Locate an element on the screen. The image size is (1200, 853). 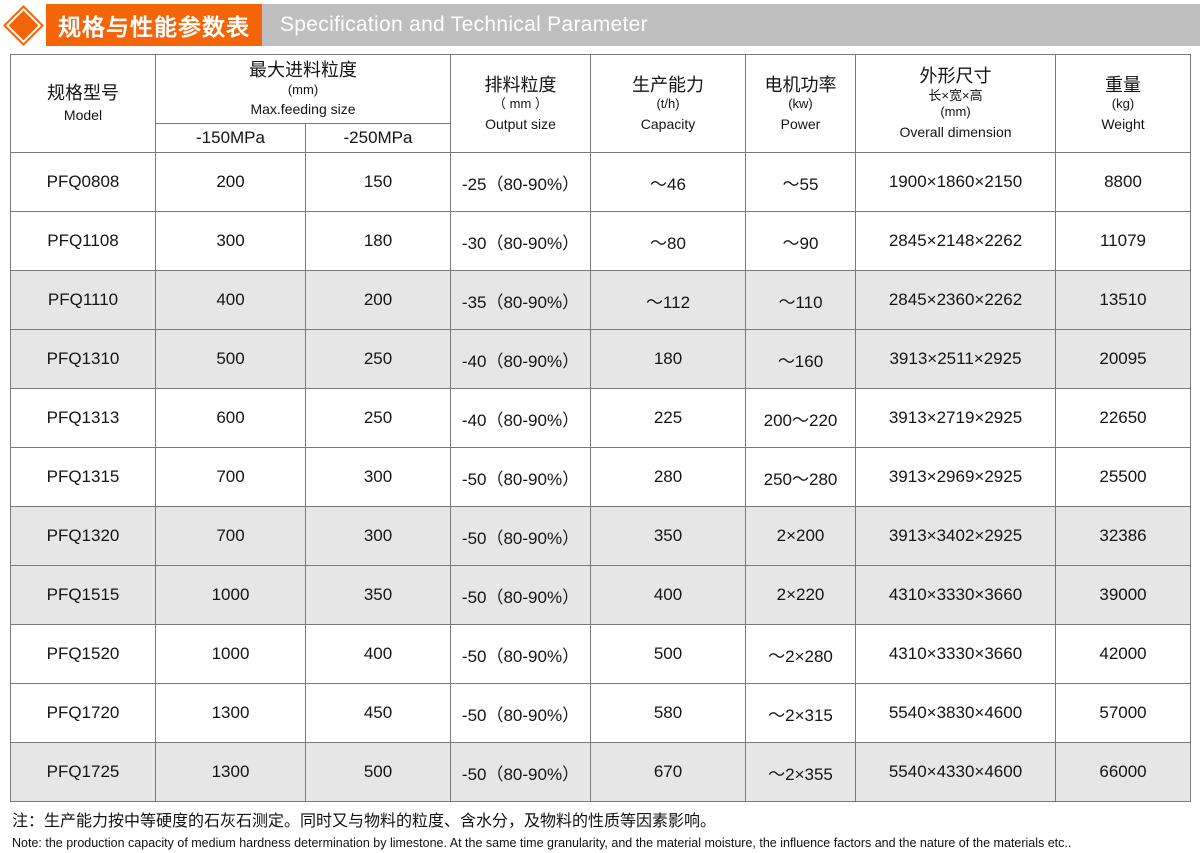
cell-weight: 57000 is located at coordinates (1123, 713).